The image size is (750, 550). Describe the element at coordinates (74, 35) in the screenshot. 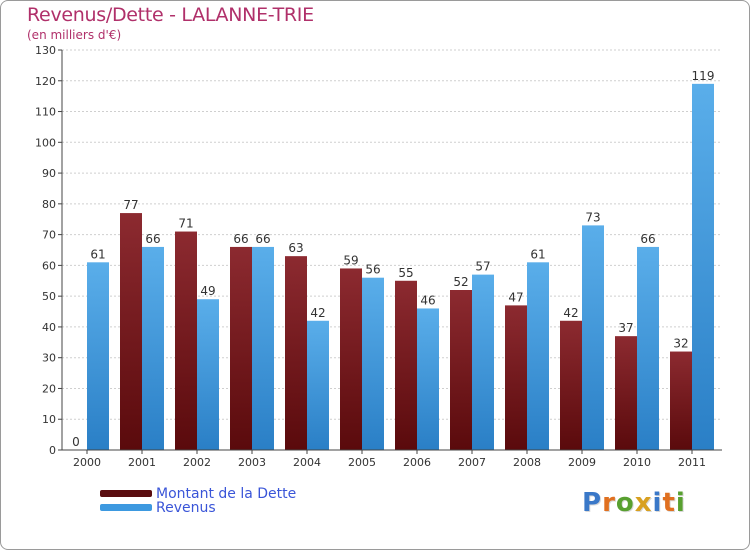

I see `chart-subtitle: (en milliers d'€)` at that location.